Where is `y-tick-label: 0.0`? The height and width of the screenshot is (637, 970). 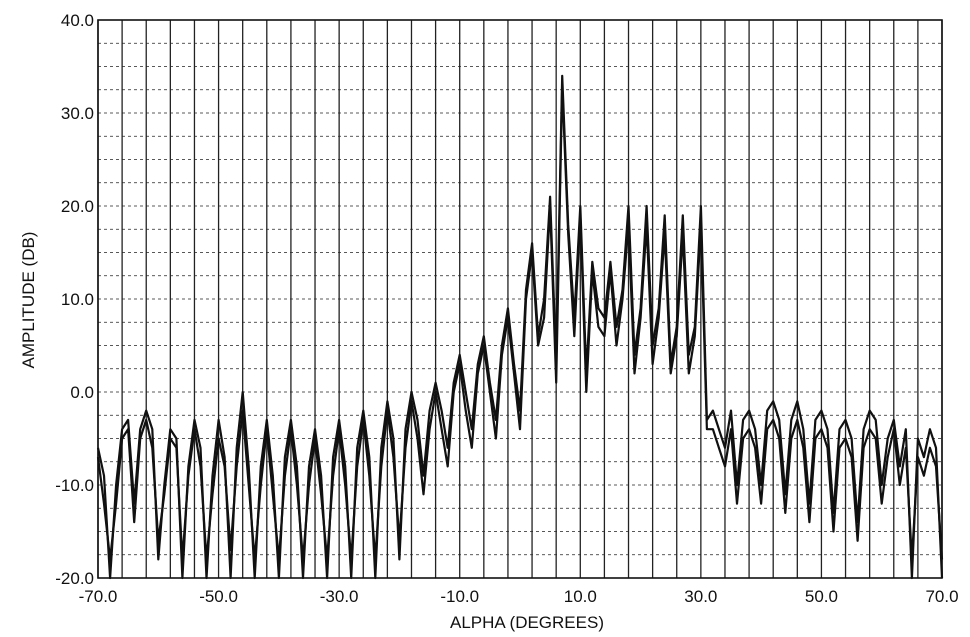
y-tick-label: 0.0 is located at coordinates (82, 392).